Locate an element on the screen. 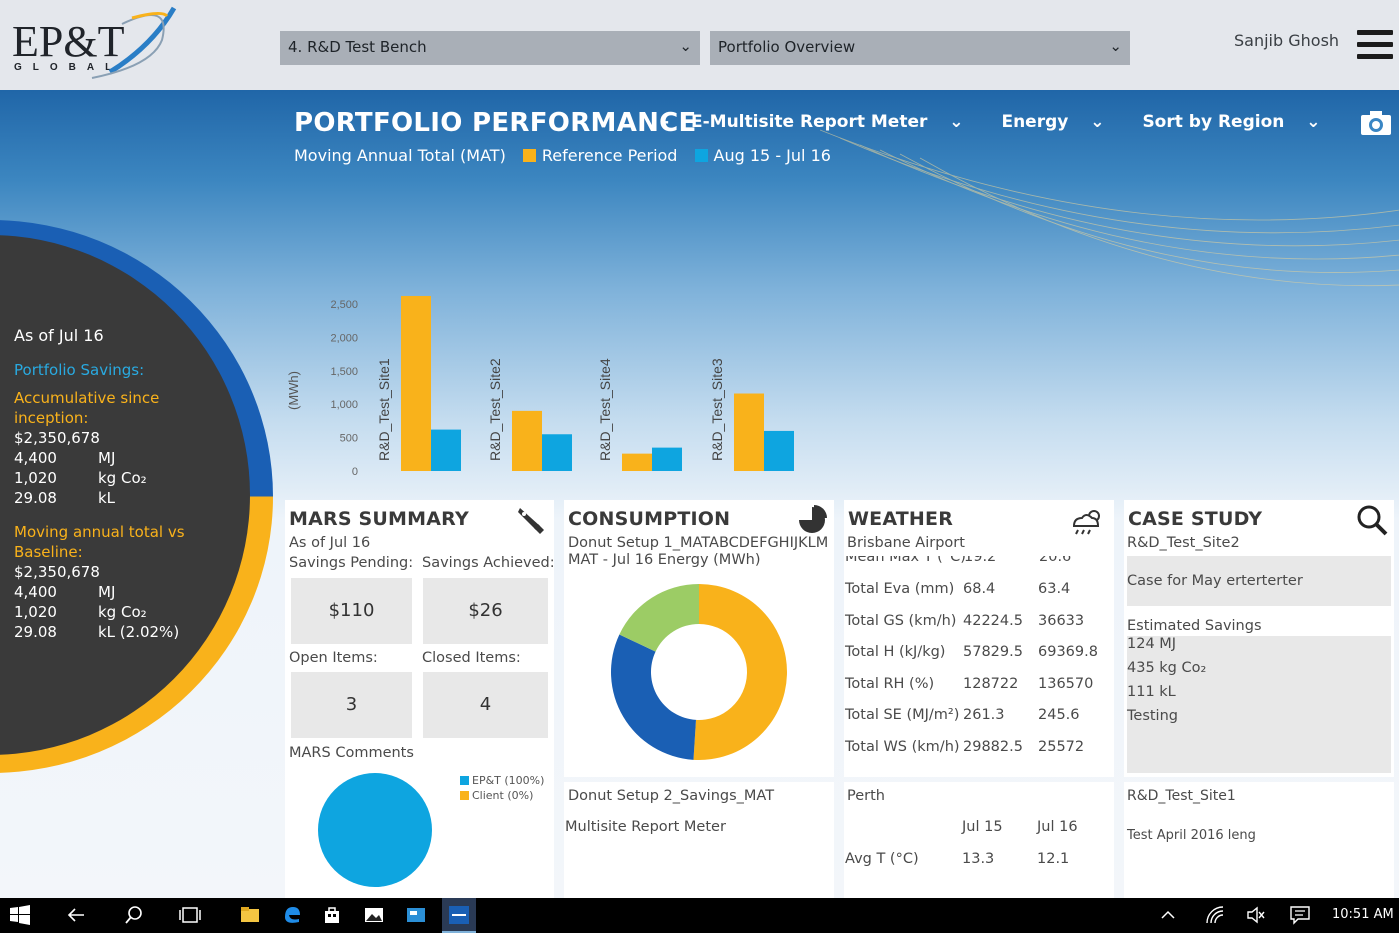 The width and height of the screenshot is (1399, 933). legend-reference: Reference Period is located at coordinates (609, 155).